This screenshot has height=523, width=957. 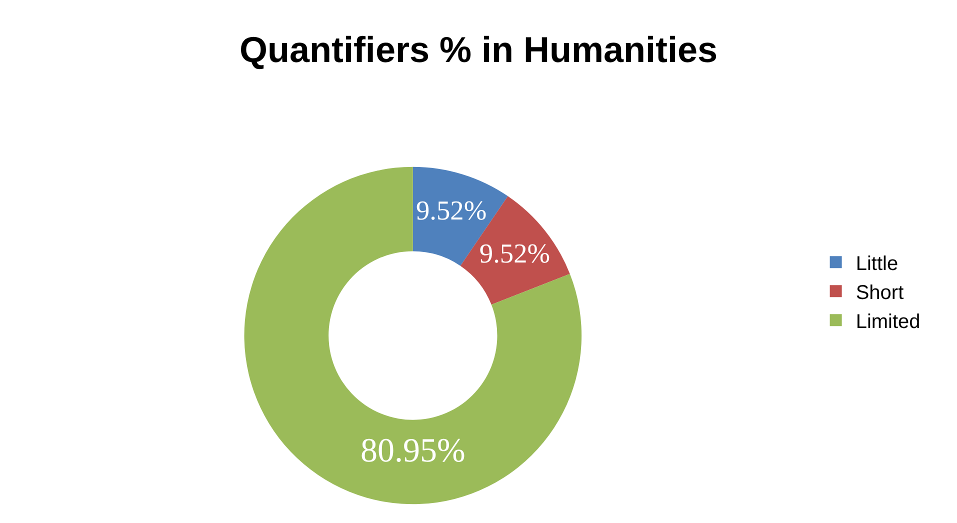 What do you see at coordinates (877, 263) in the screenshot?
I see `legend-label: Little` at bounding box center [877, 263].